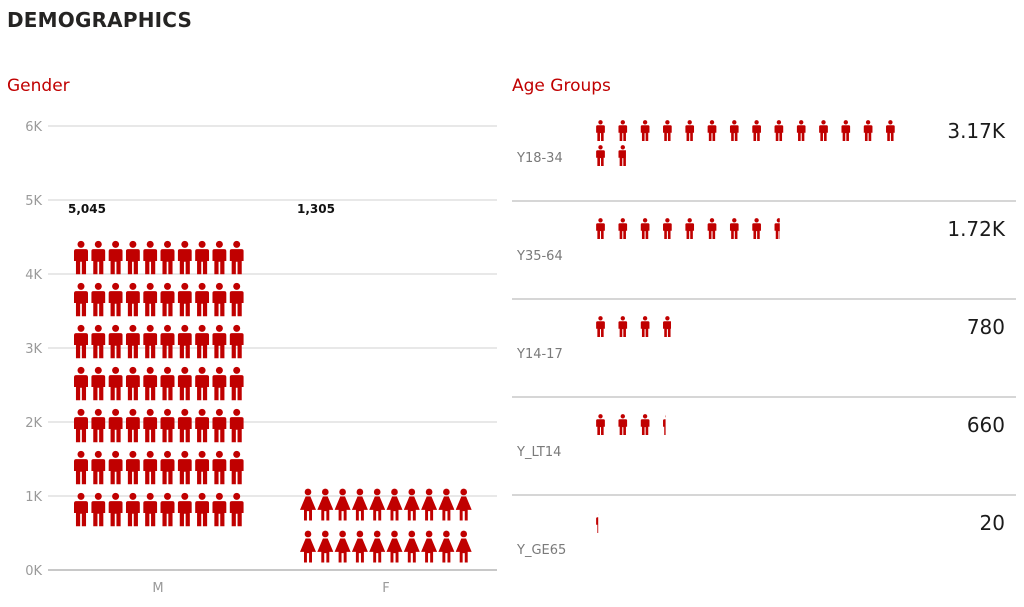 This screenshot has width=1024, height=607. I want to click on age-value-label: 1.72K, so click(976, 229).